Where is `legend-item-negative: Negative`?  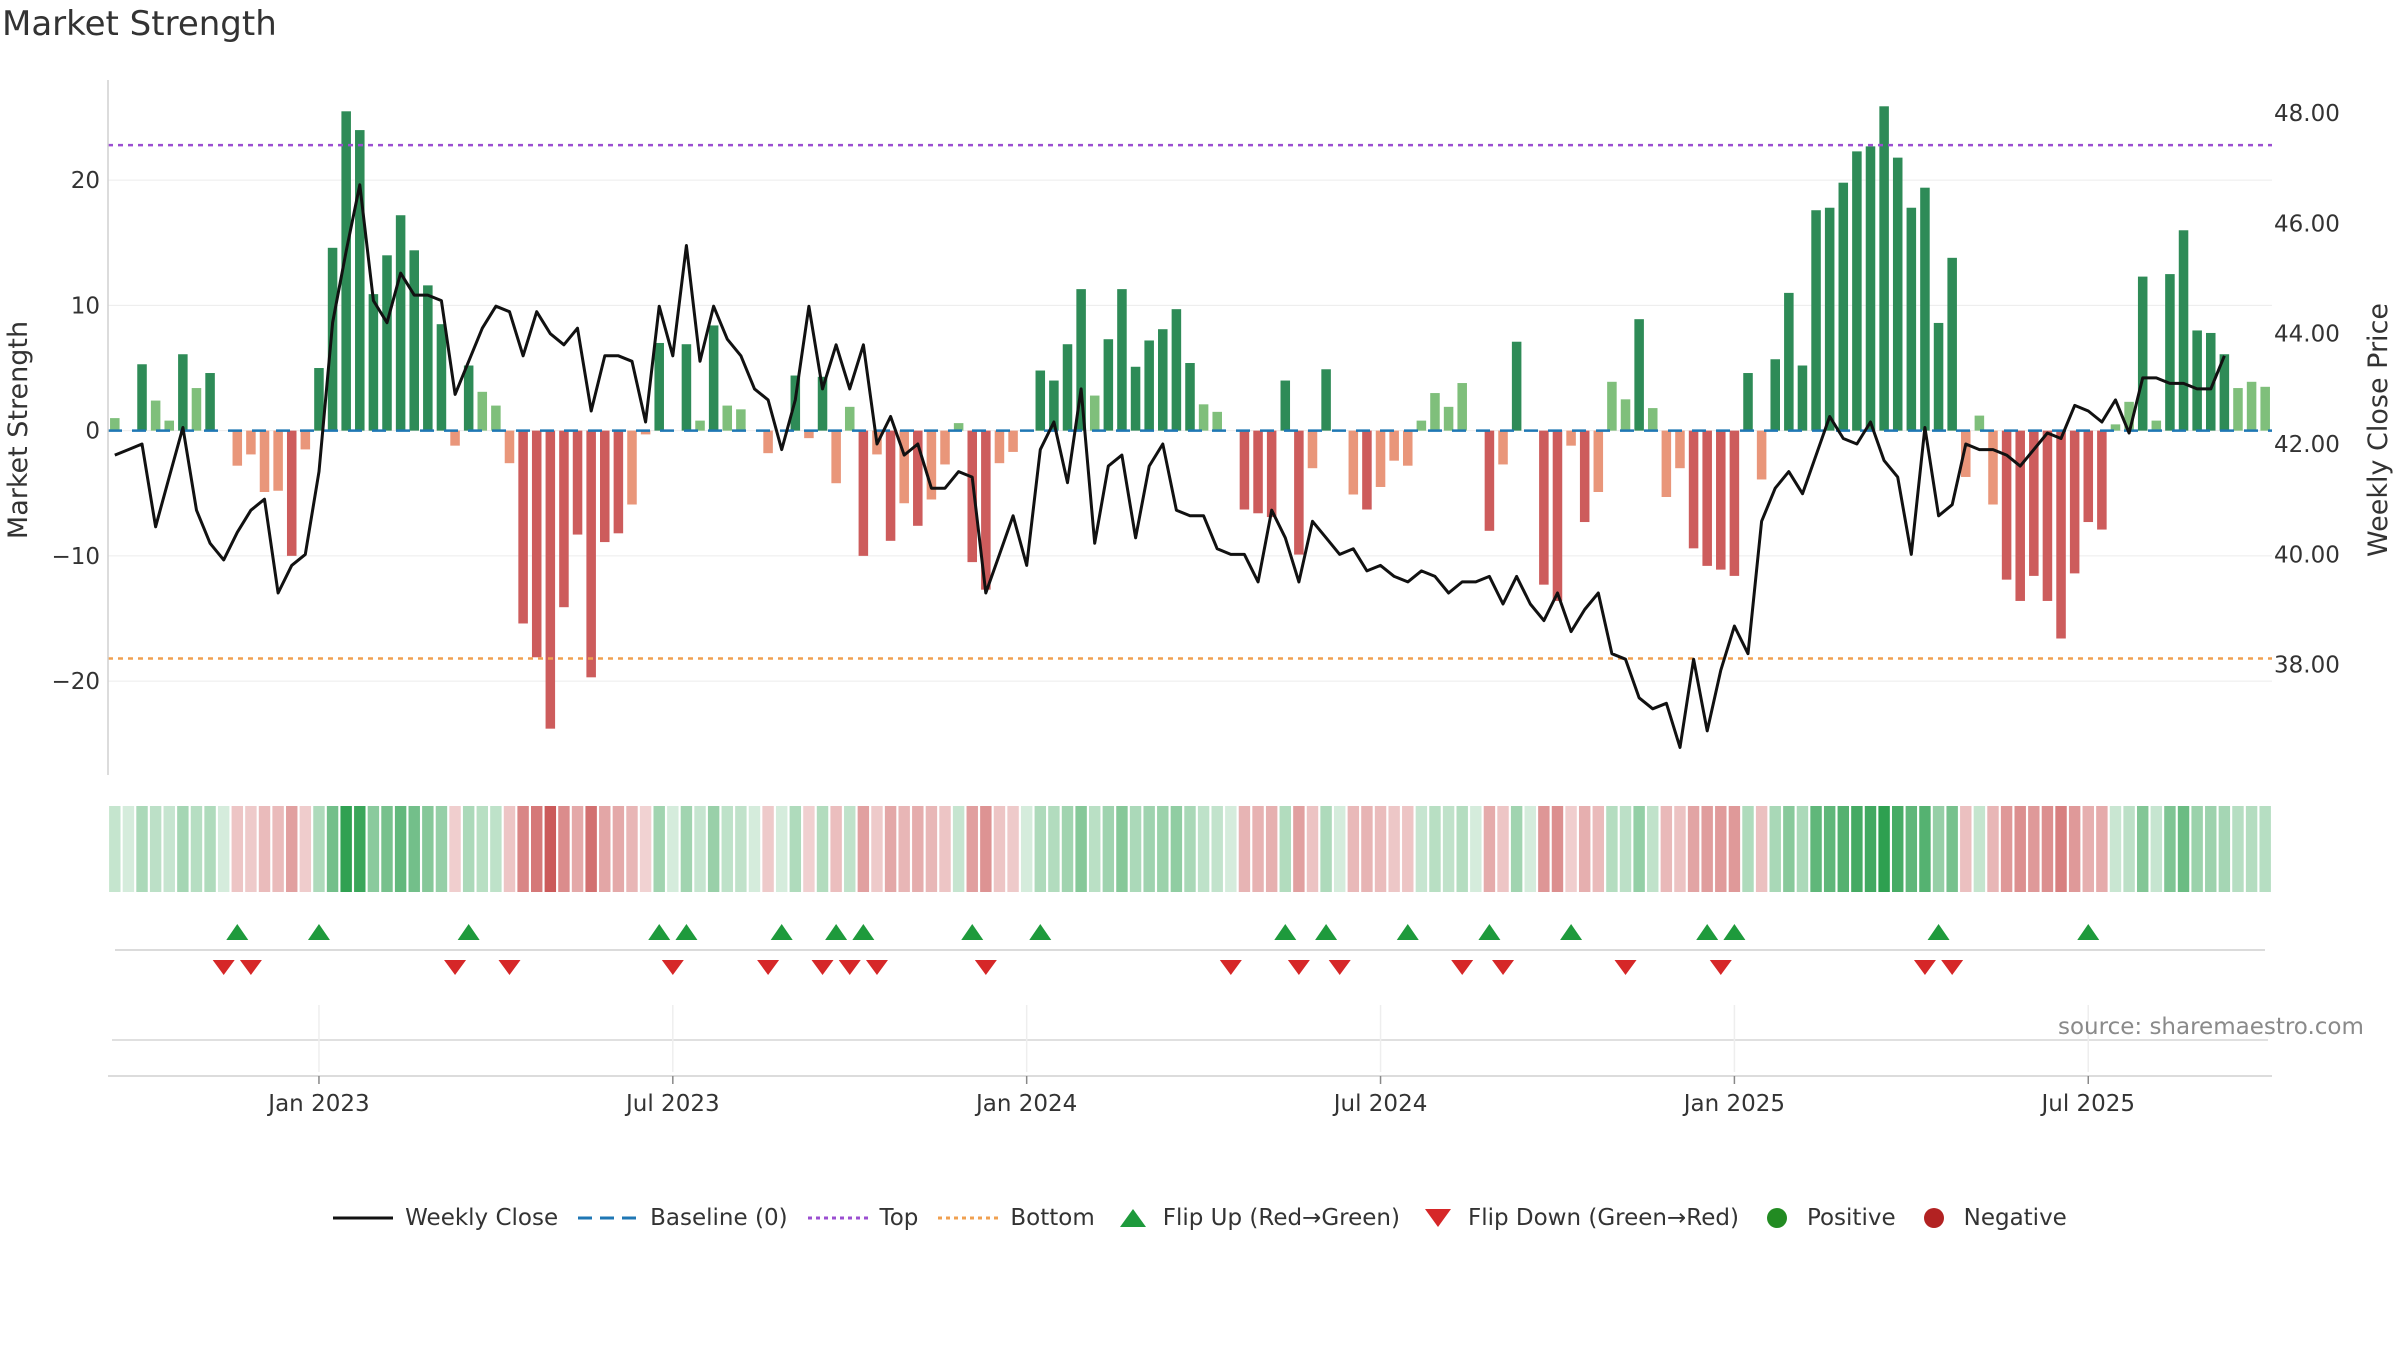 legend-item-negative: Negative is located at coordinates (1991, 1218).